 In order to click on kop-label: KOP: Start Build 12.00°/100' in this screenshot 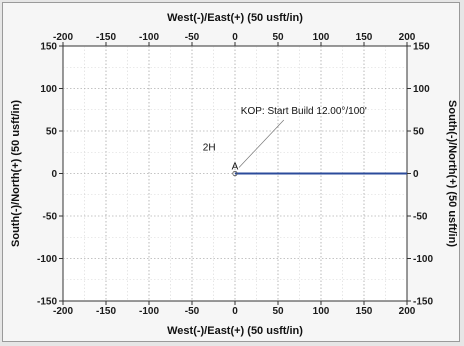, I will do `click(304, 111)`.